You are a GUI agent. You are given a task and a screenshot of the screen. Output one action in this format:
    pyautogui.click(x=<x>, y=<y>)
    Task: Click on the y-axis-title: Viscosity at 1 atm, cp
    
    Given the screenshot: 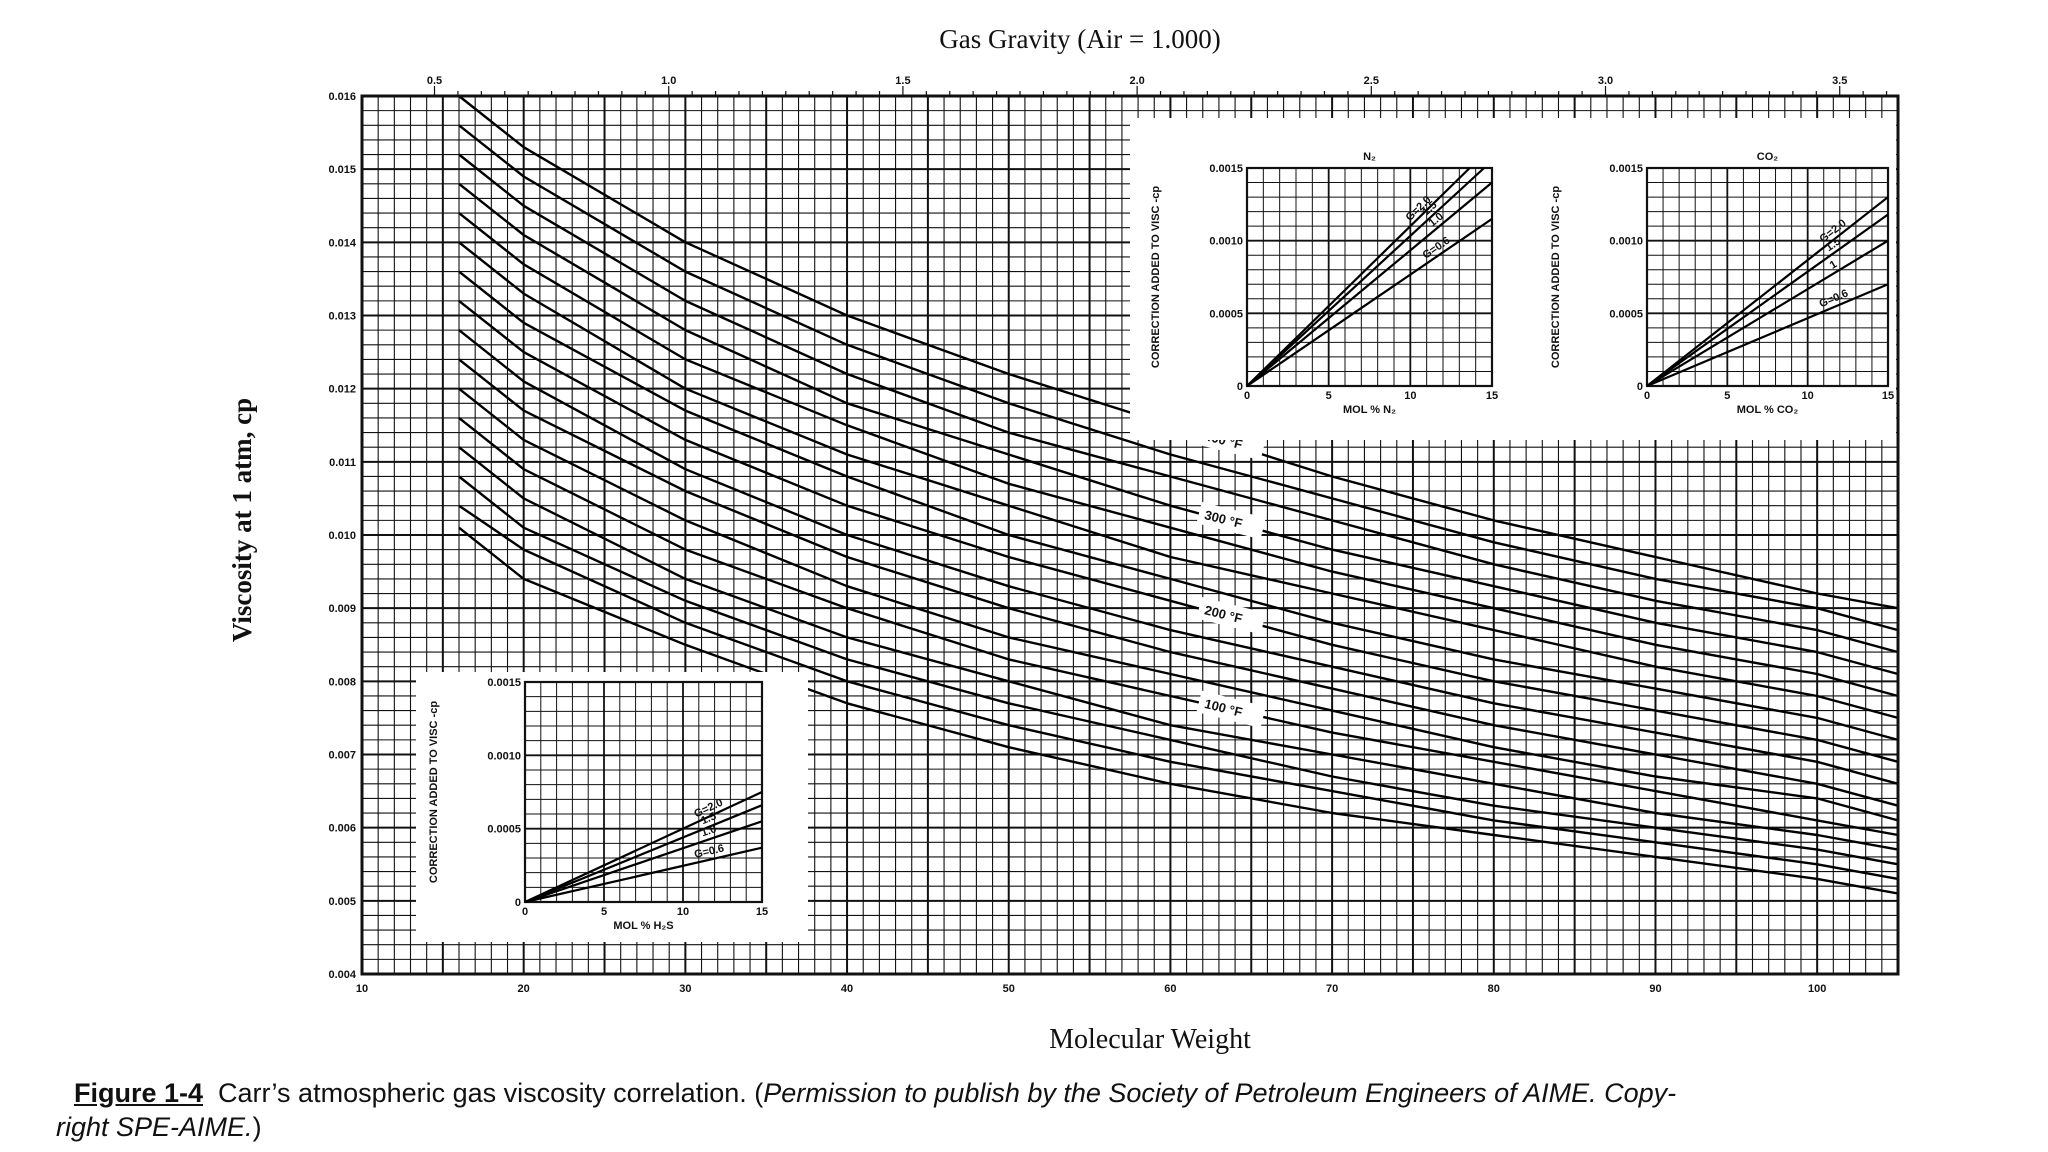 What is the action you would take?
    pyautogui.click(x=242, y=520)
    